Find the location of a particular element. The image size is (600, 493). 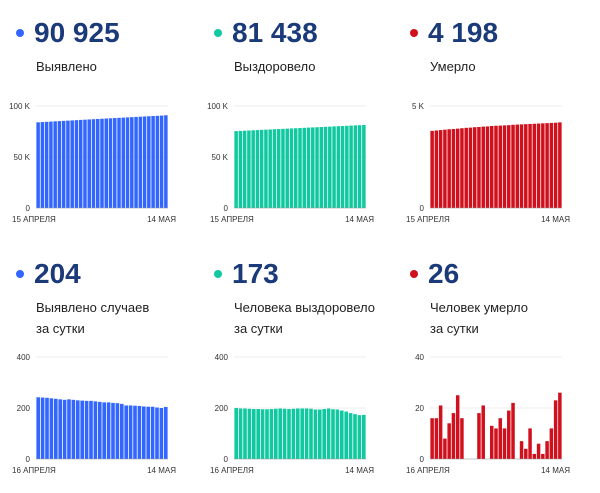

y-tick-label: 100 K is located at coordinates (20, 106).